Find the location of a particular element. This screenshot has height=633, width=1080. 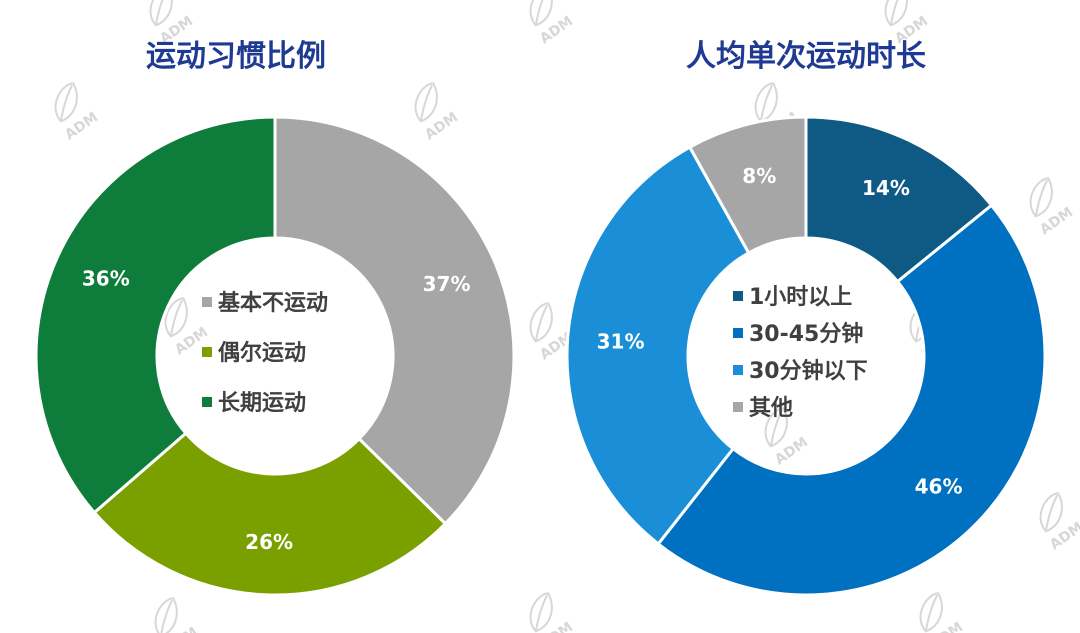

data-label: 46% is located at coordinates (939, 486).